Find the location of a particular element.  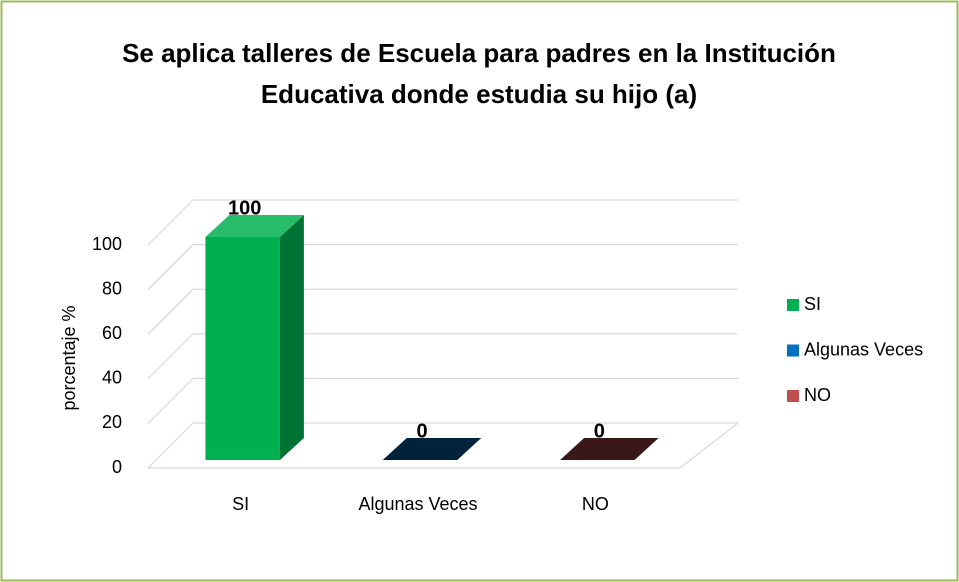

legend-label: SI is located at coordinates (812, 304).